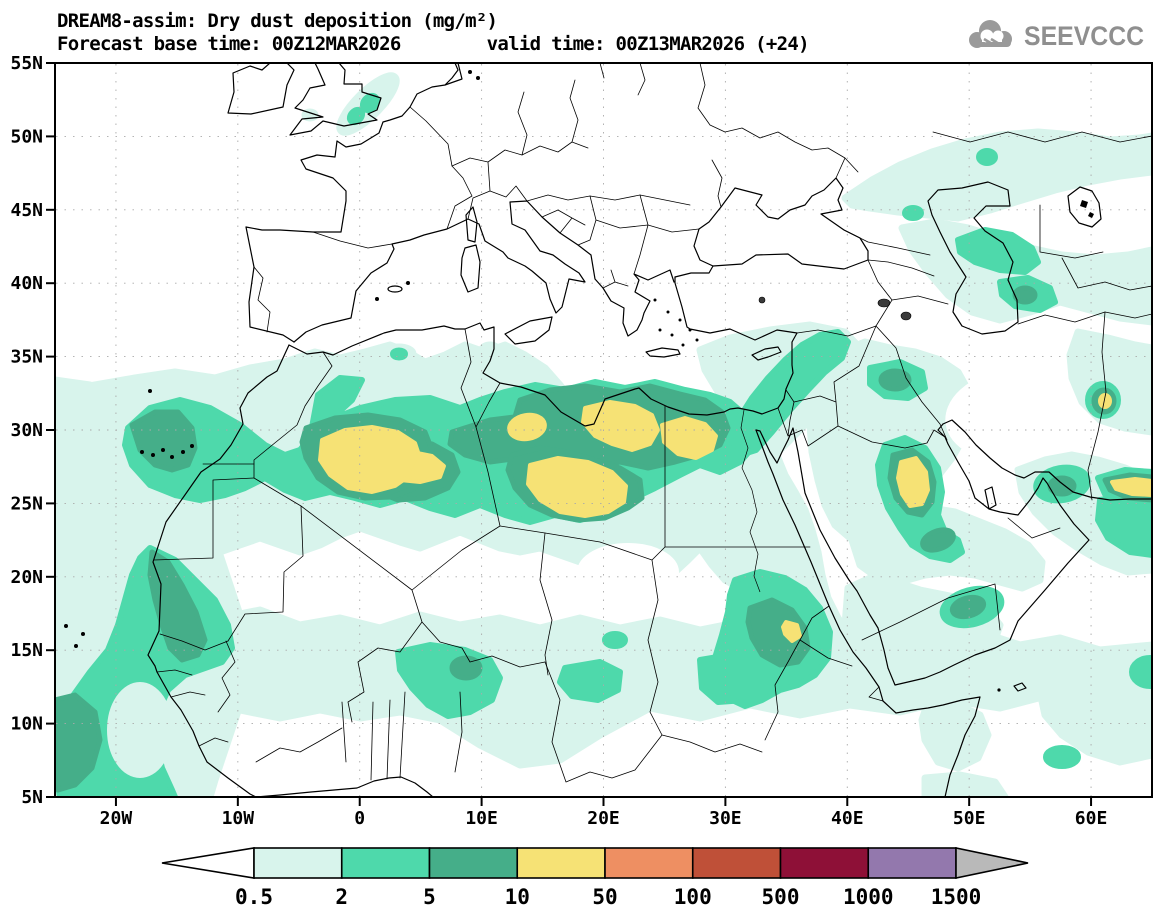 This screenshot has width=1165, height=907. Describe the element at coordinates (26, 283) in the screenshot. I see `lat-tick-label: 40N` at that location.